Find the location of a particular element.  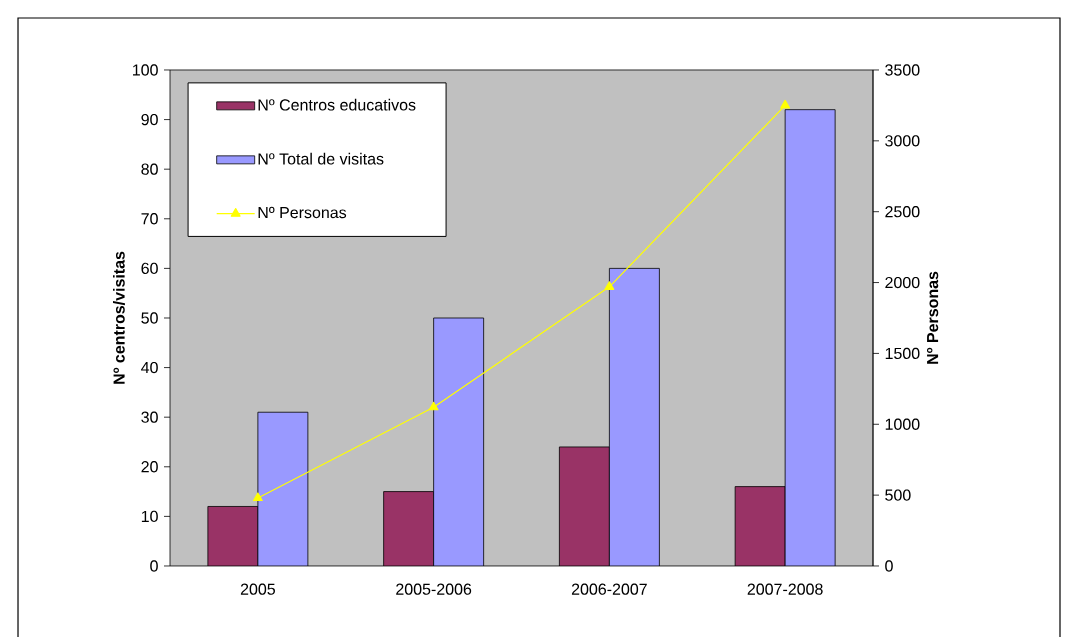

x-tick-label: 2005 is located at coordinates (258, 589).